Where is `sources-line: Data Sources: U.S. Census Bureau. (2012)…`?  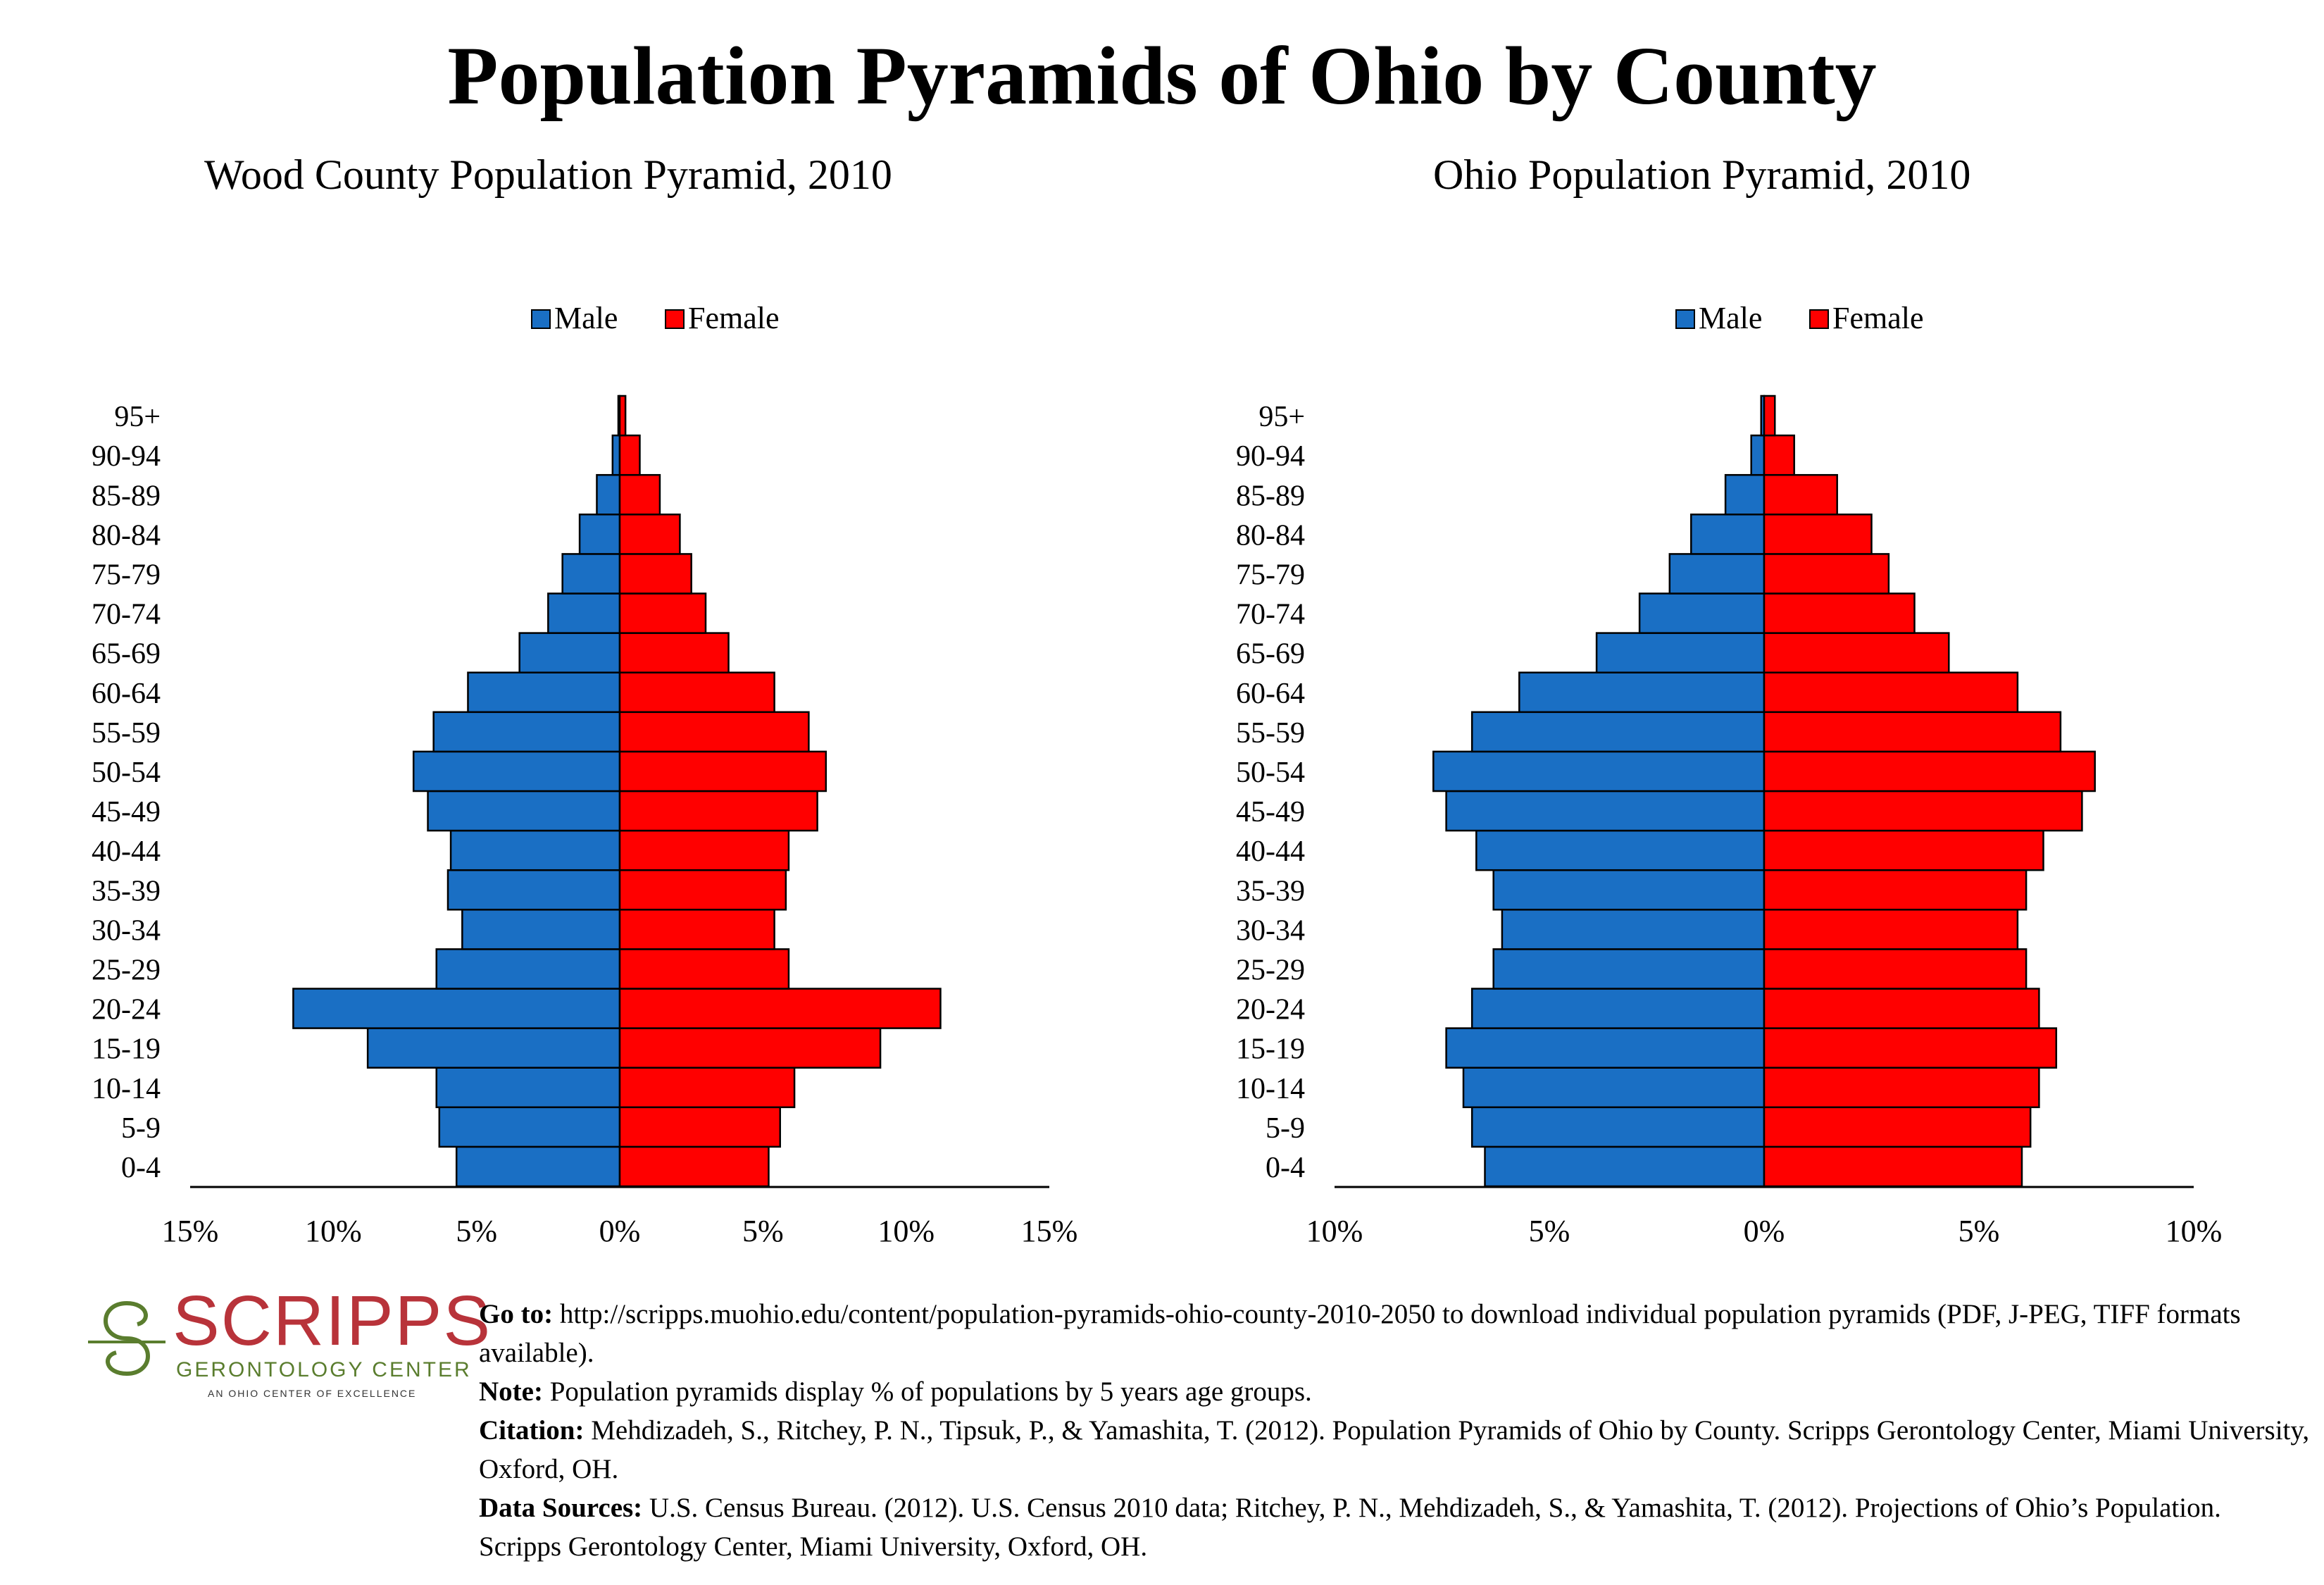
sources-line: Data Sources: U.S. Census Bureau. (2012)… is located at coordinates (1394, 1527).